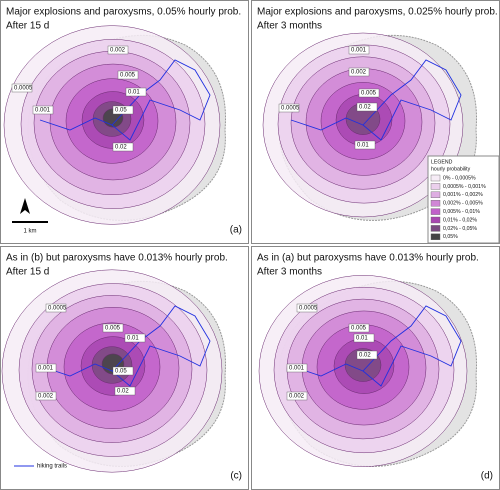 This screenshot has width=500, height=490. I want to click on legend-label: 0% - 0,0005%, so click(459, 178).